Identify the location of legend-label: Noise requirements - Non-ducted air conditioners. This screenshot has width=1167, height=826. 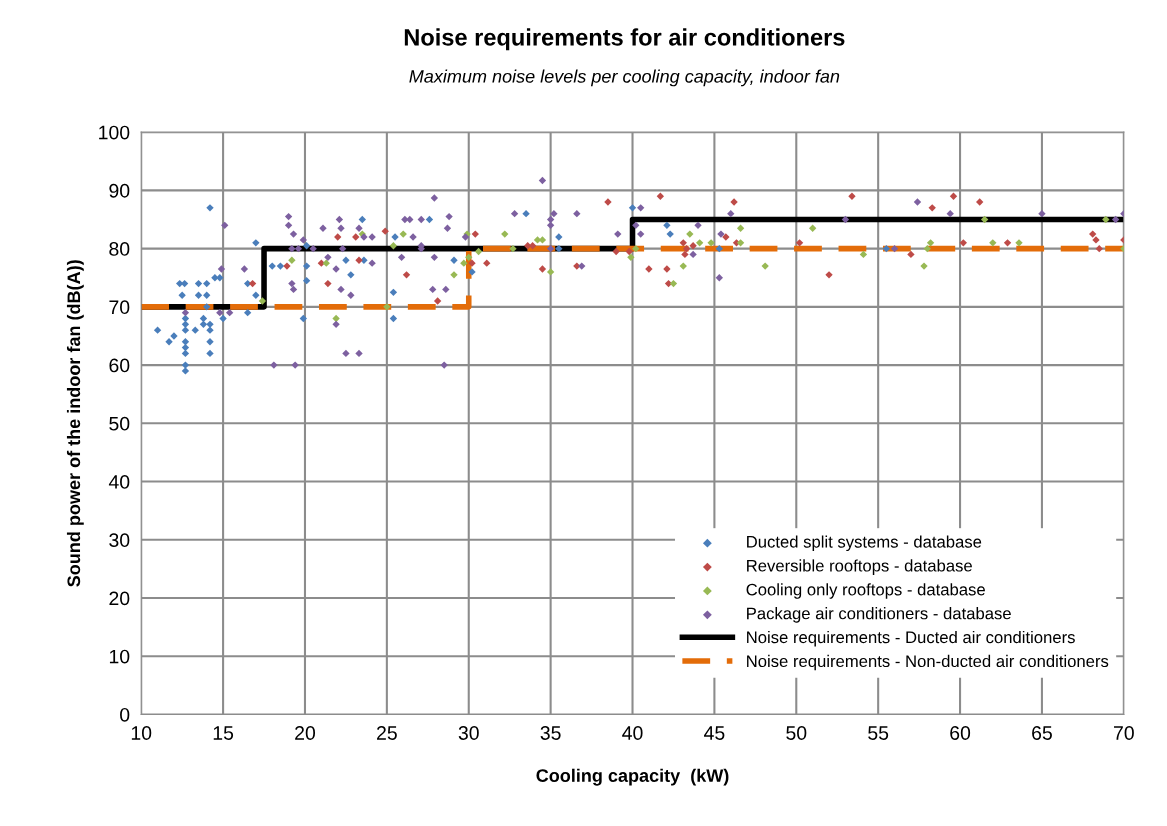
(928, 662).